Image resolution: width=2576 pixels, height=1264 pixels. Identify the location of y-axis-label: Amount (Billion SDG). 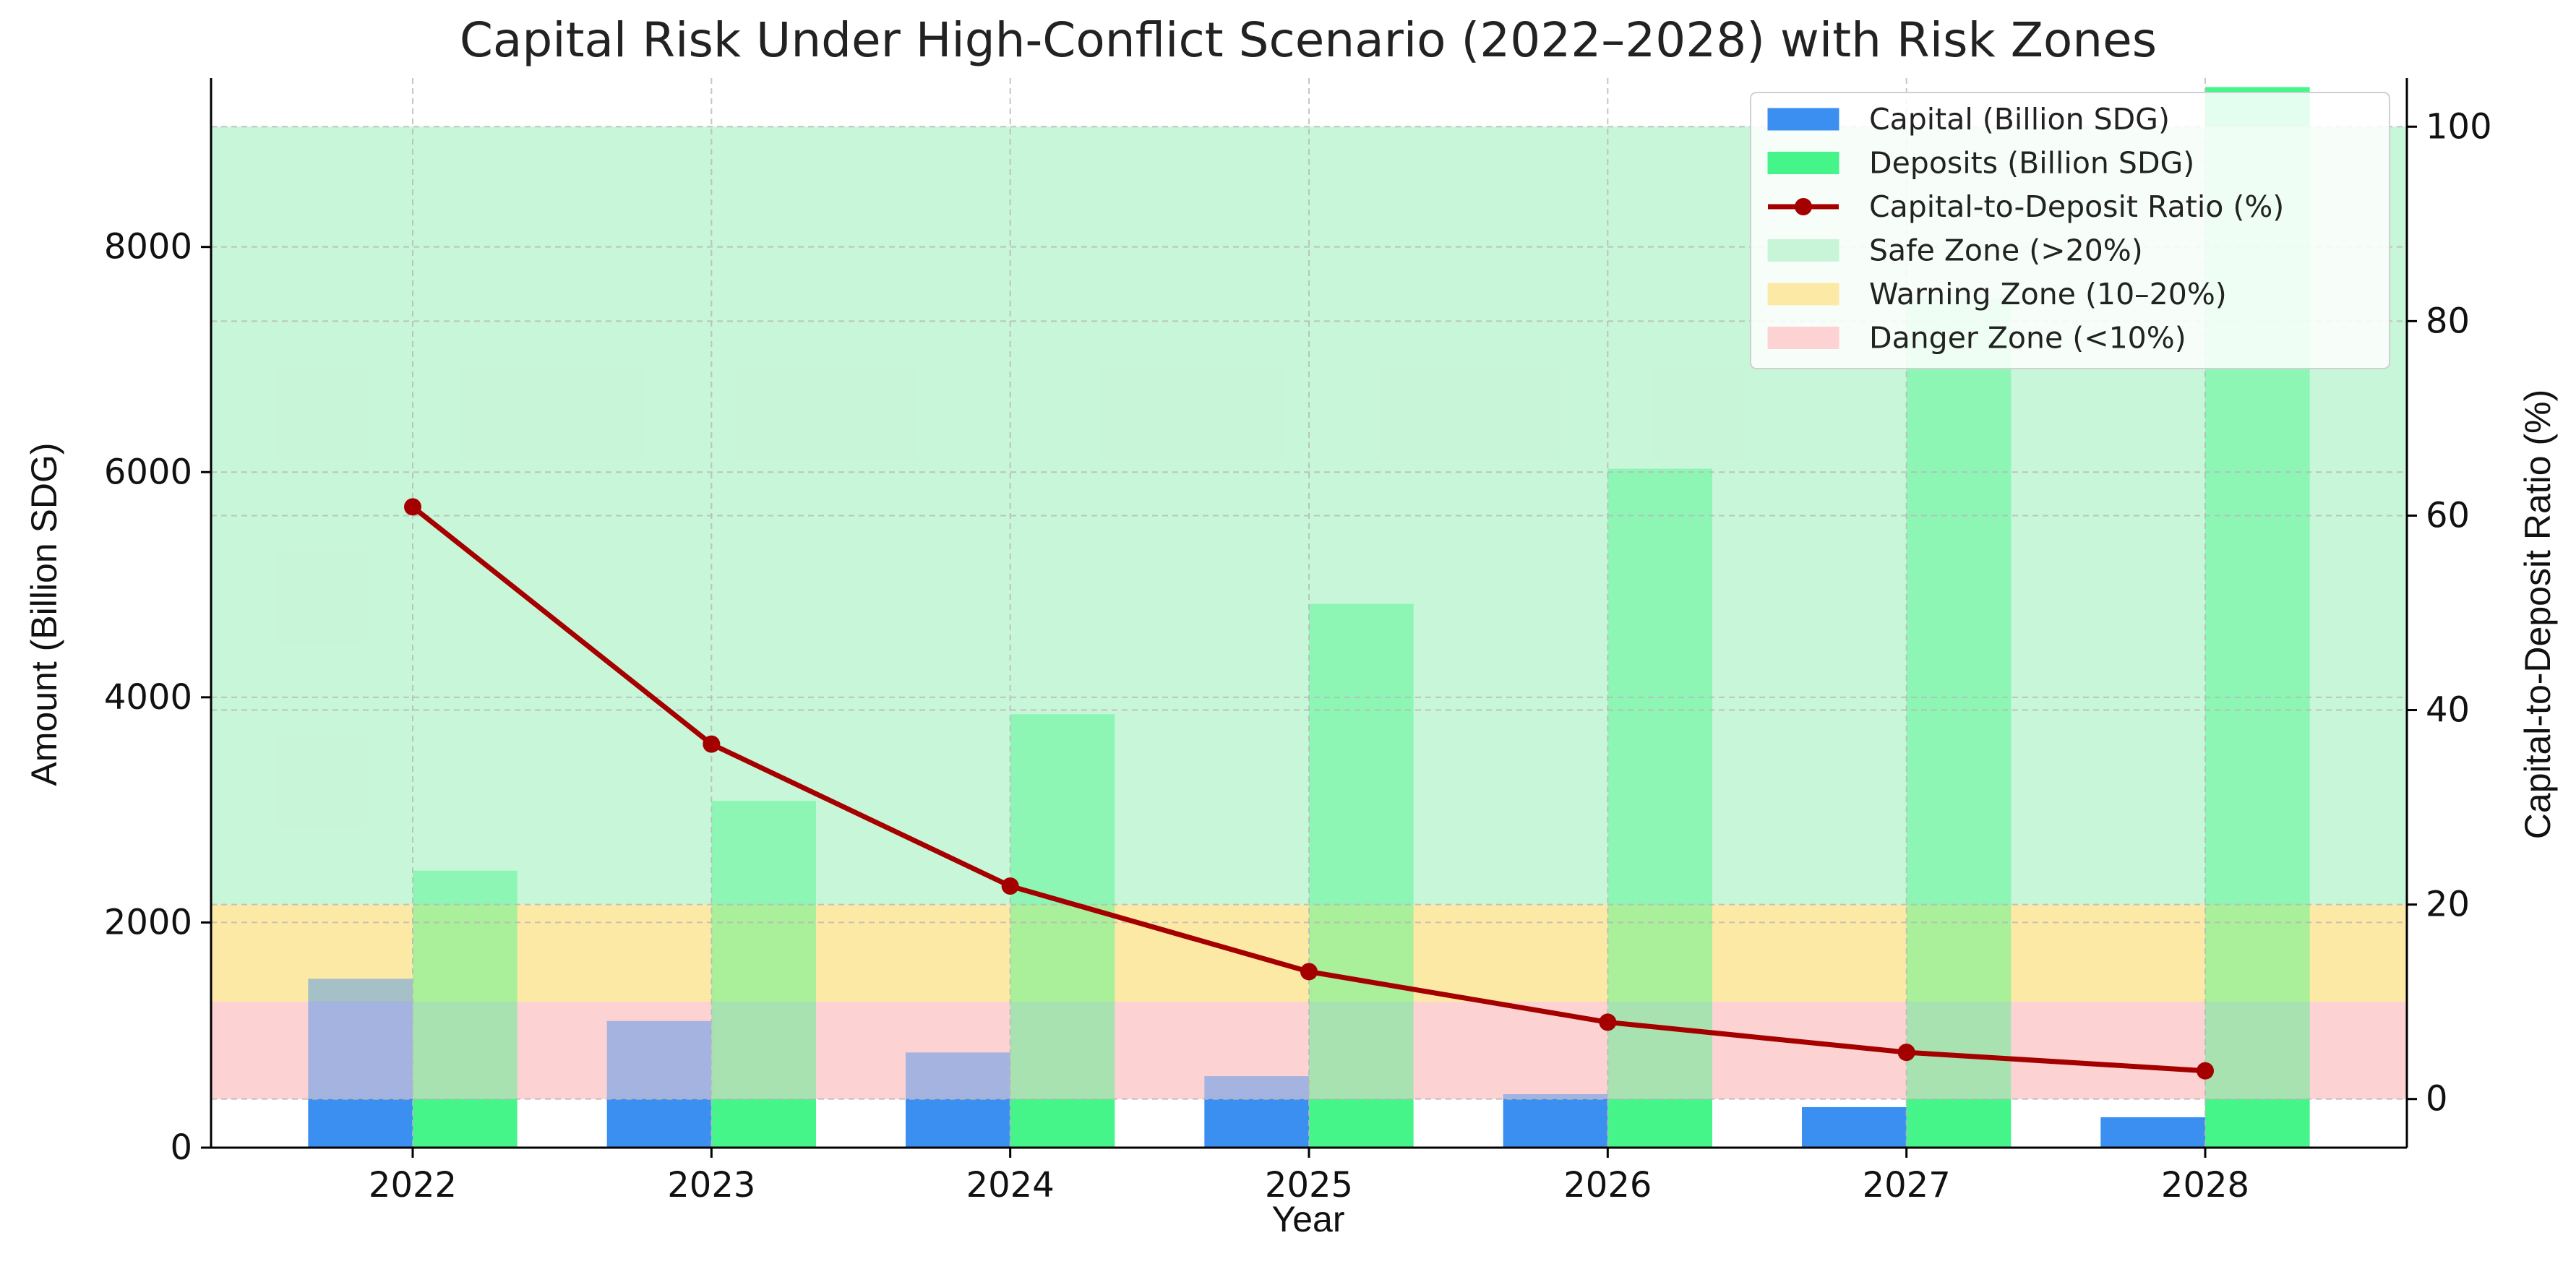
(44, 614).